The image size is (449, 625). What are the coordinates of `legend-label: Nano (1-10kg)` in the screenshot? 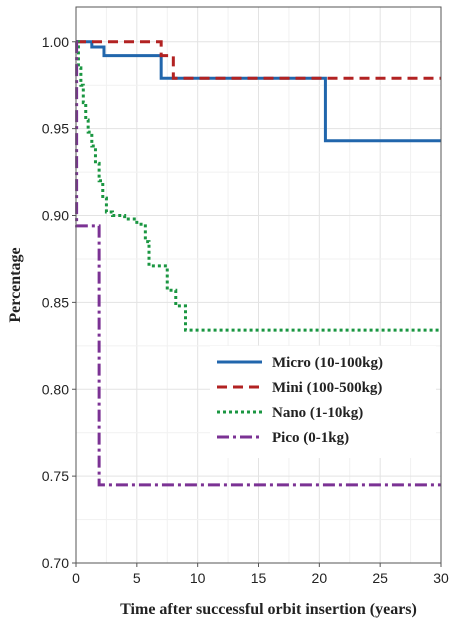 It's located at (317, 413).